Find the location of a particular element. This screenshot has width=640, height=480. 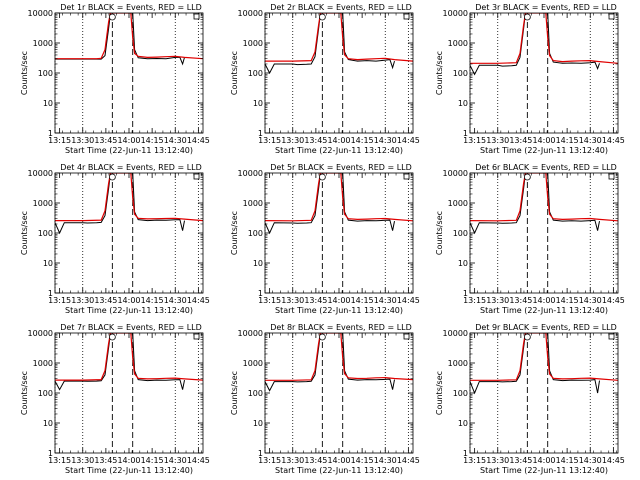

events-series-line is located at coordinates (120, 204).